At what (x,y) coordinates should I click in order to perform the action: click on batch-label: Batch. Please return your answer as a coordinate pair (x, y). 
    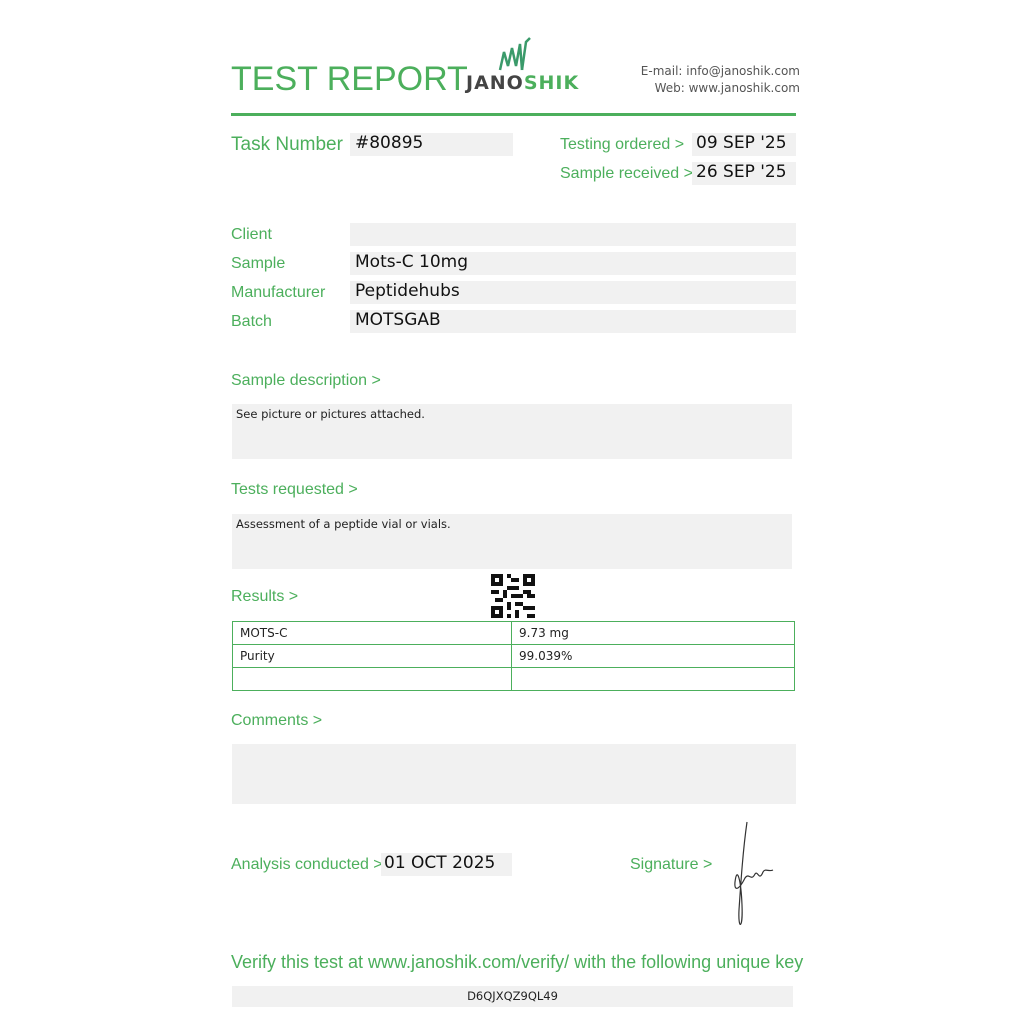
    Looking at the image, I should click on (251, 321).